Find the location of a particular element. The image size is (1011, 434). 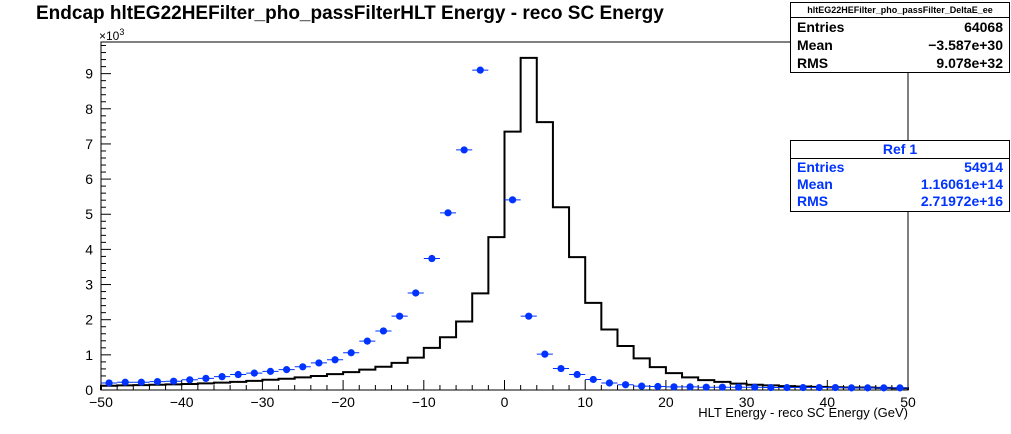

y-tick-label: 4 is located at coordinates (89, 249).